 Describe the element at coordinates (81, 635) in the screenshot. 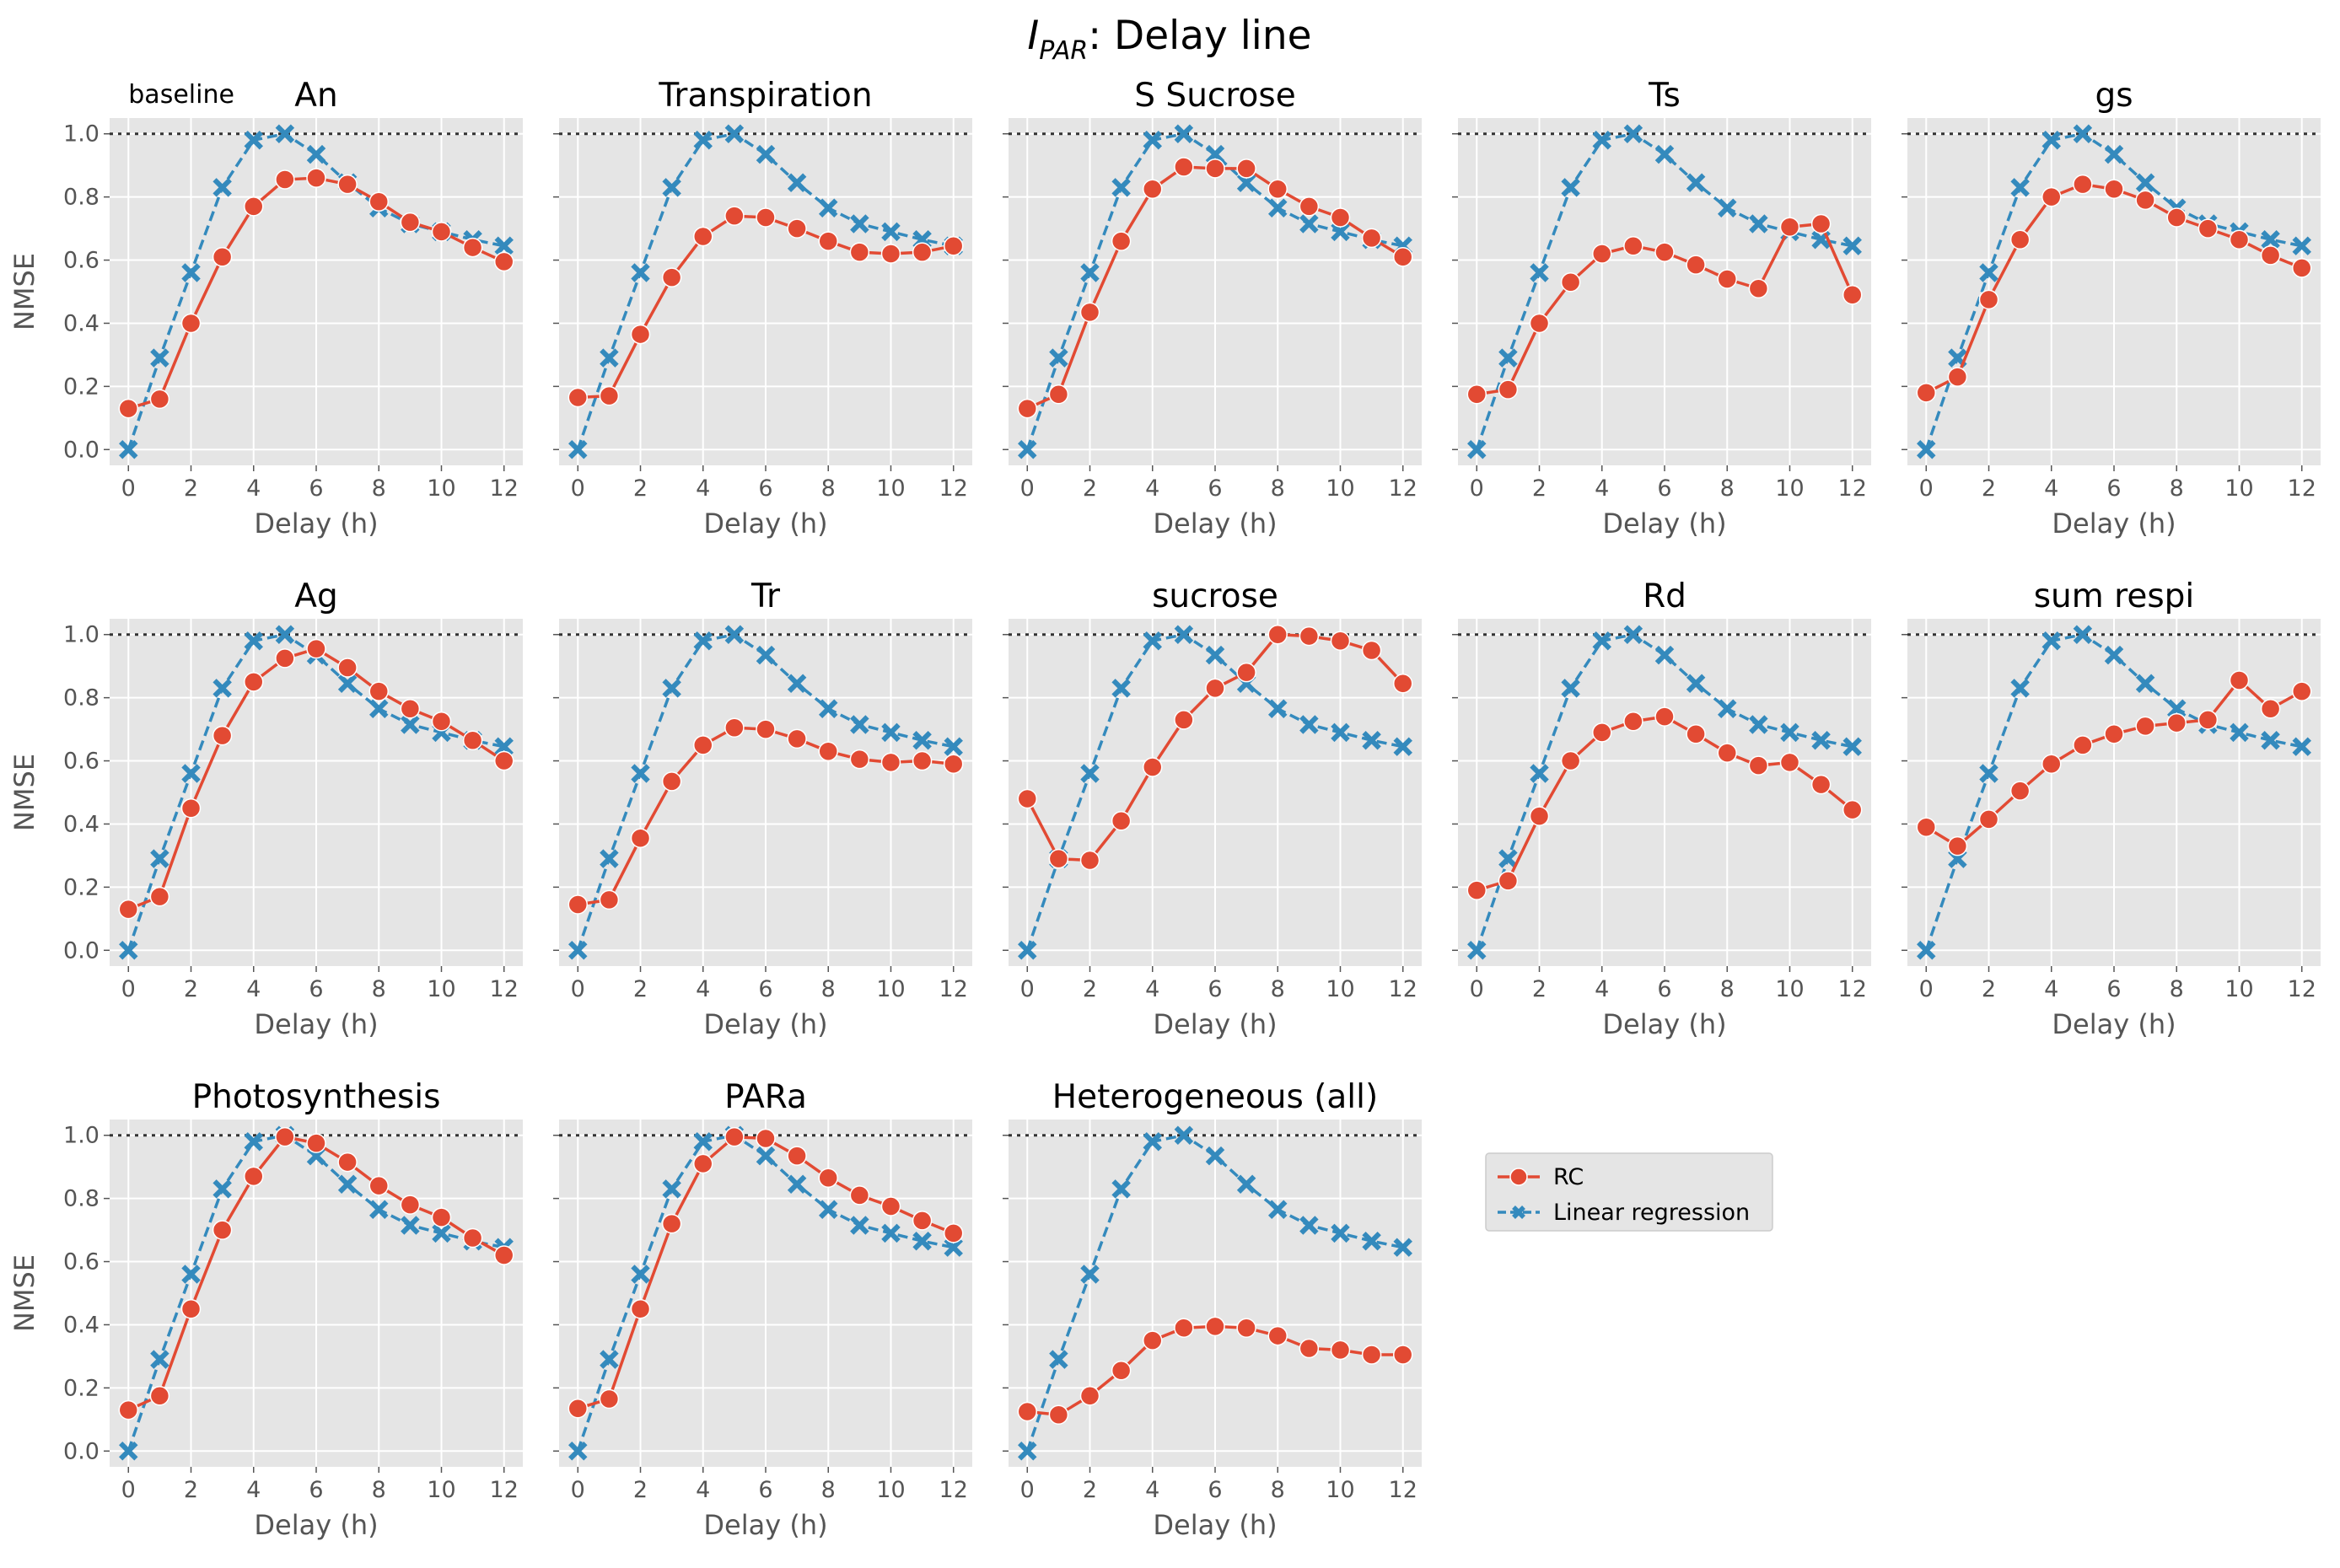

I see `y-tick-label: 1.0` at that location.